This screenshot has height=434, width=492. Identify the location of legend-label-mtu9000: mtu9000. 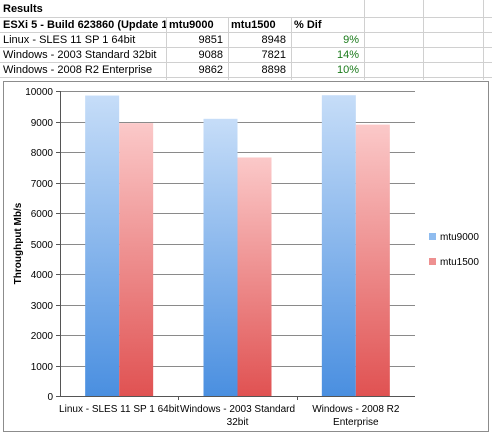
(459, 237).